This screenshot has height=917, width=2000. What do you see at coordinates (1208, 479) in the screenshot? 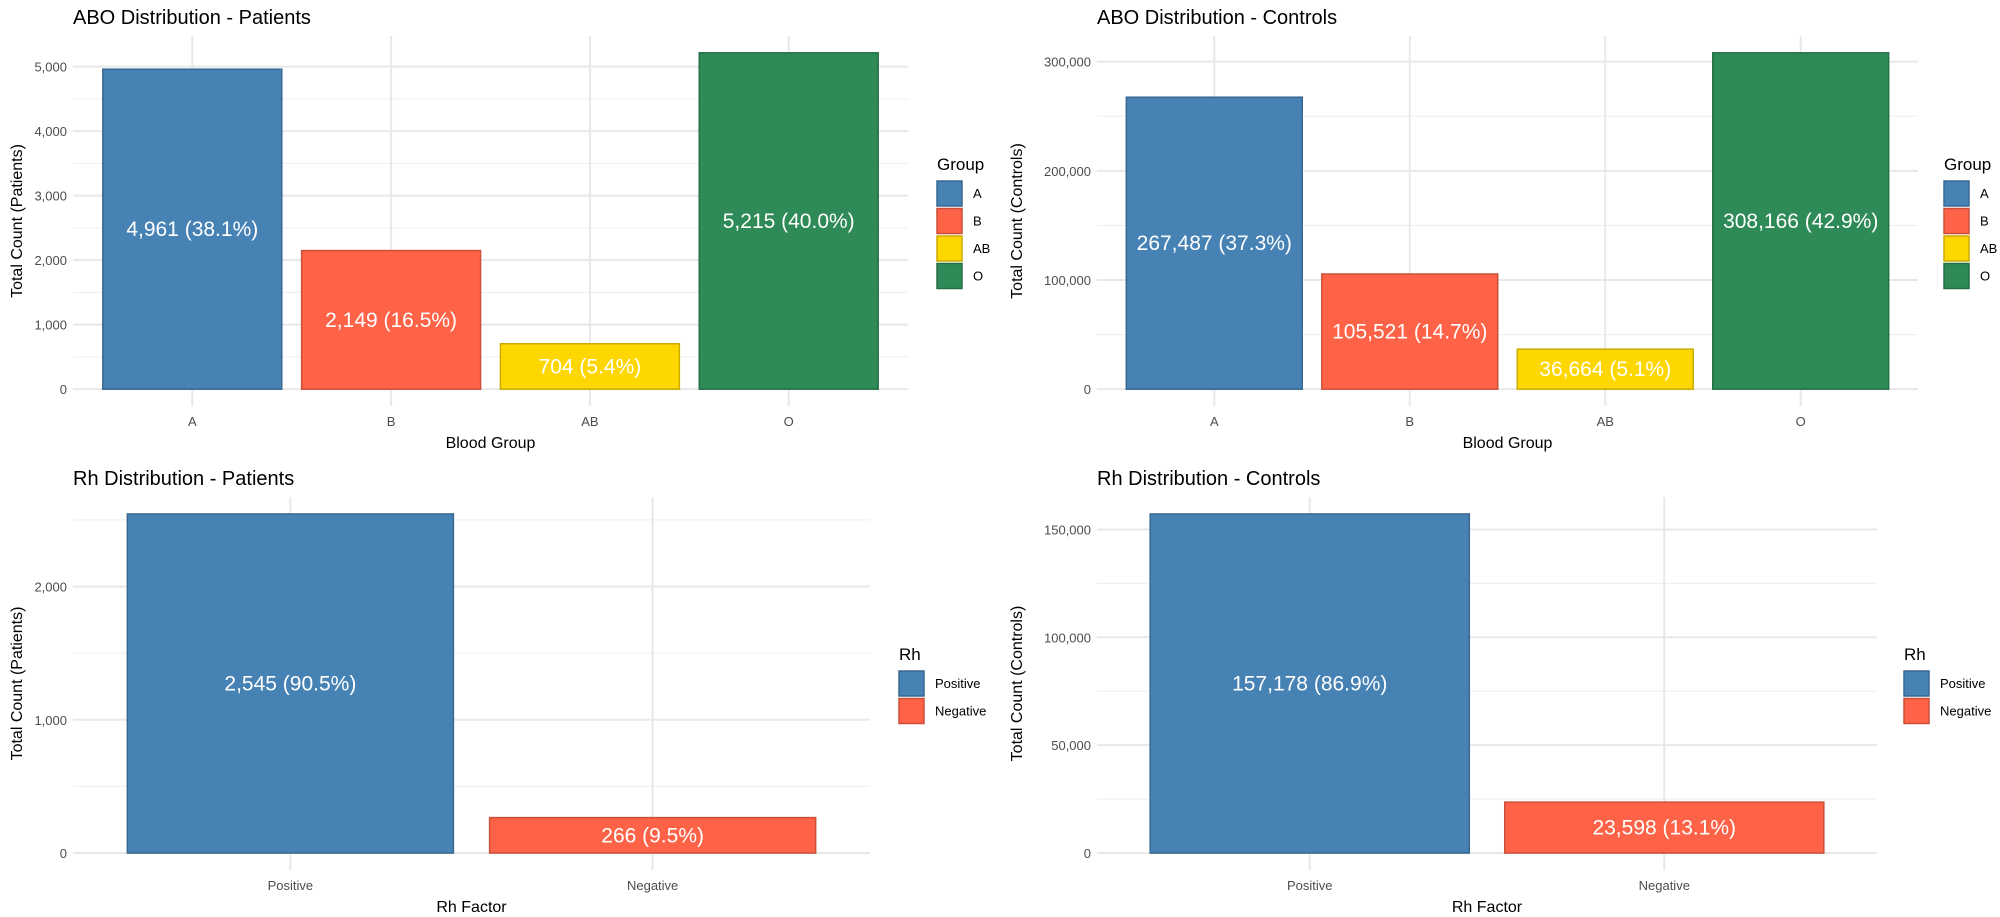
I see `chart-title: Rh Distribution - Controls` at bounding box center [1208, 479].